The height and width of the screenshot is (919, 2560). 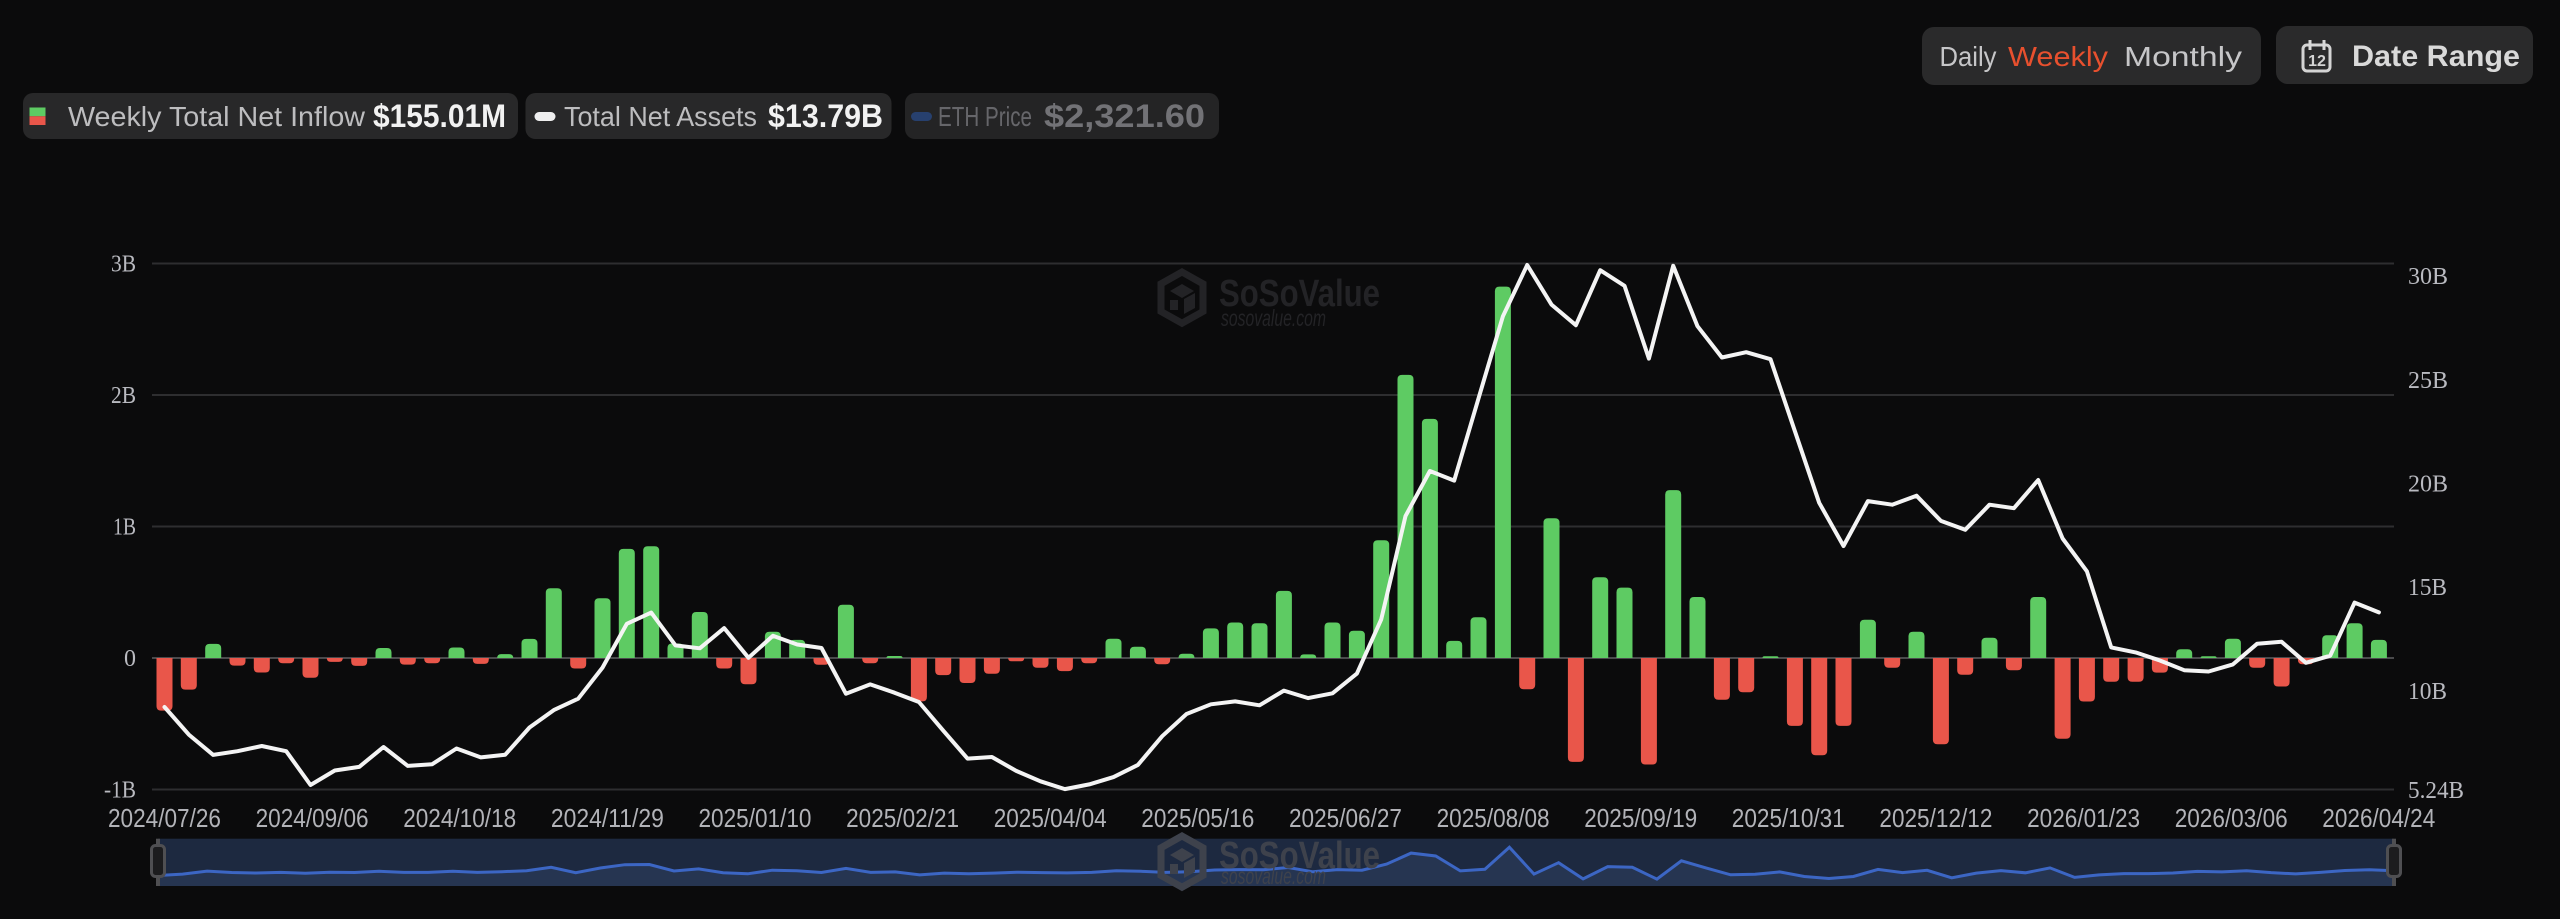 What do you see at coordinates (607, 818) in the screenshot?
I see `svg-text: 2024/11/29` at bounding box center [607, 818].